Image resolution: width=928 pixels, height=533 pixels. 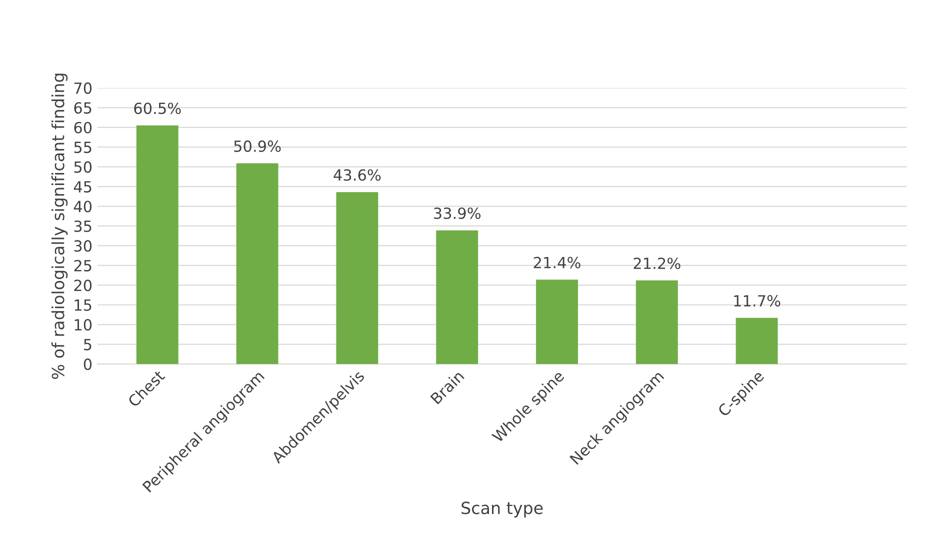 What do you see at coordinates (83, 266) in the screenshot?
I see `y-tick-label: 25` at bounding box center [83, 266].